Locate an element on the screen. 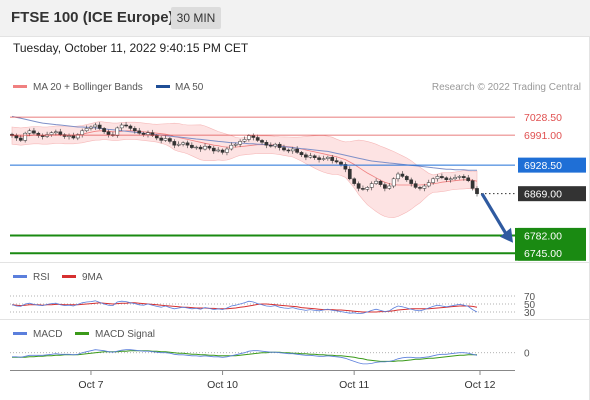  macd-signal-legend-label: MACD Signal is located at coordinates (125, 334).